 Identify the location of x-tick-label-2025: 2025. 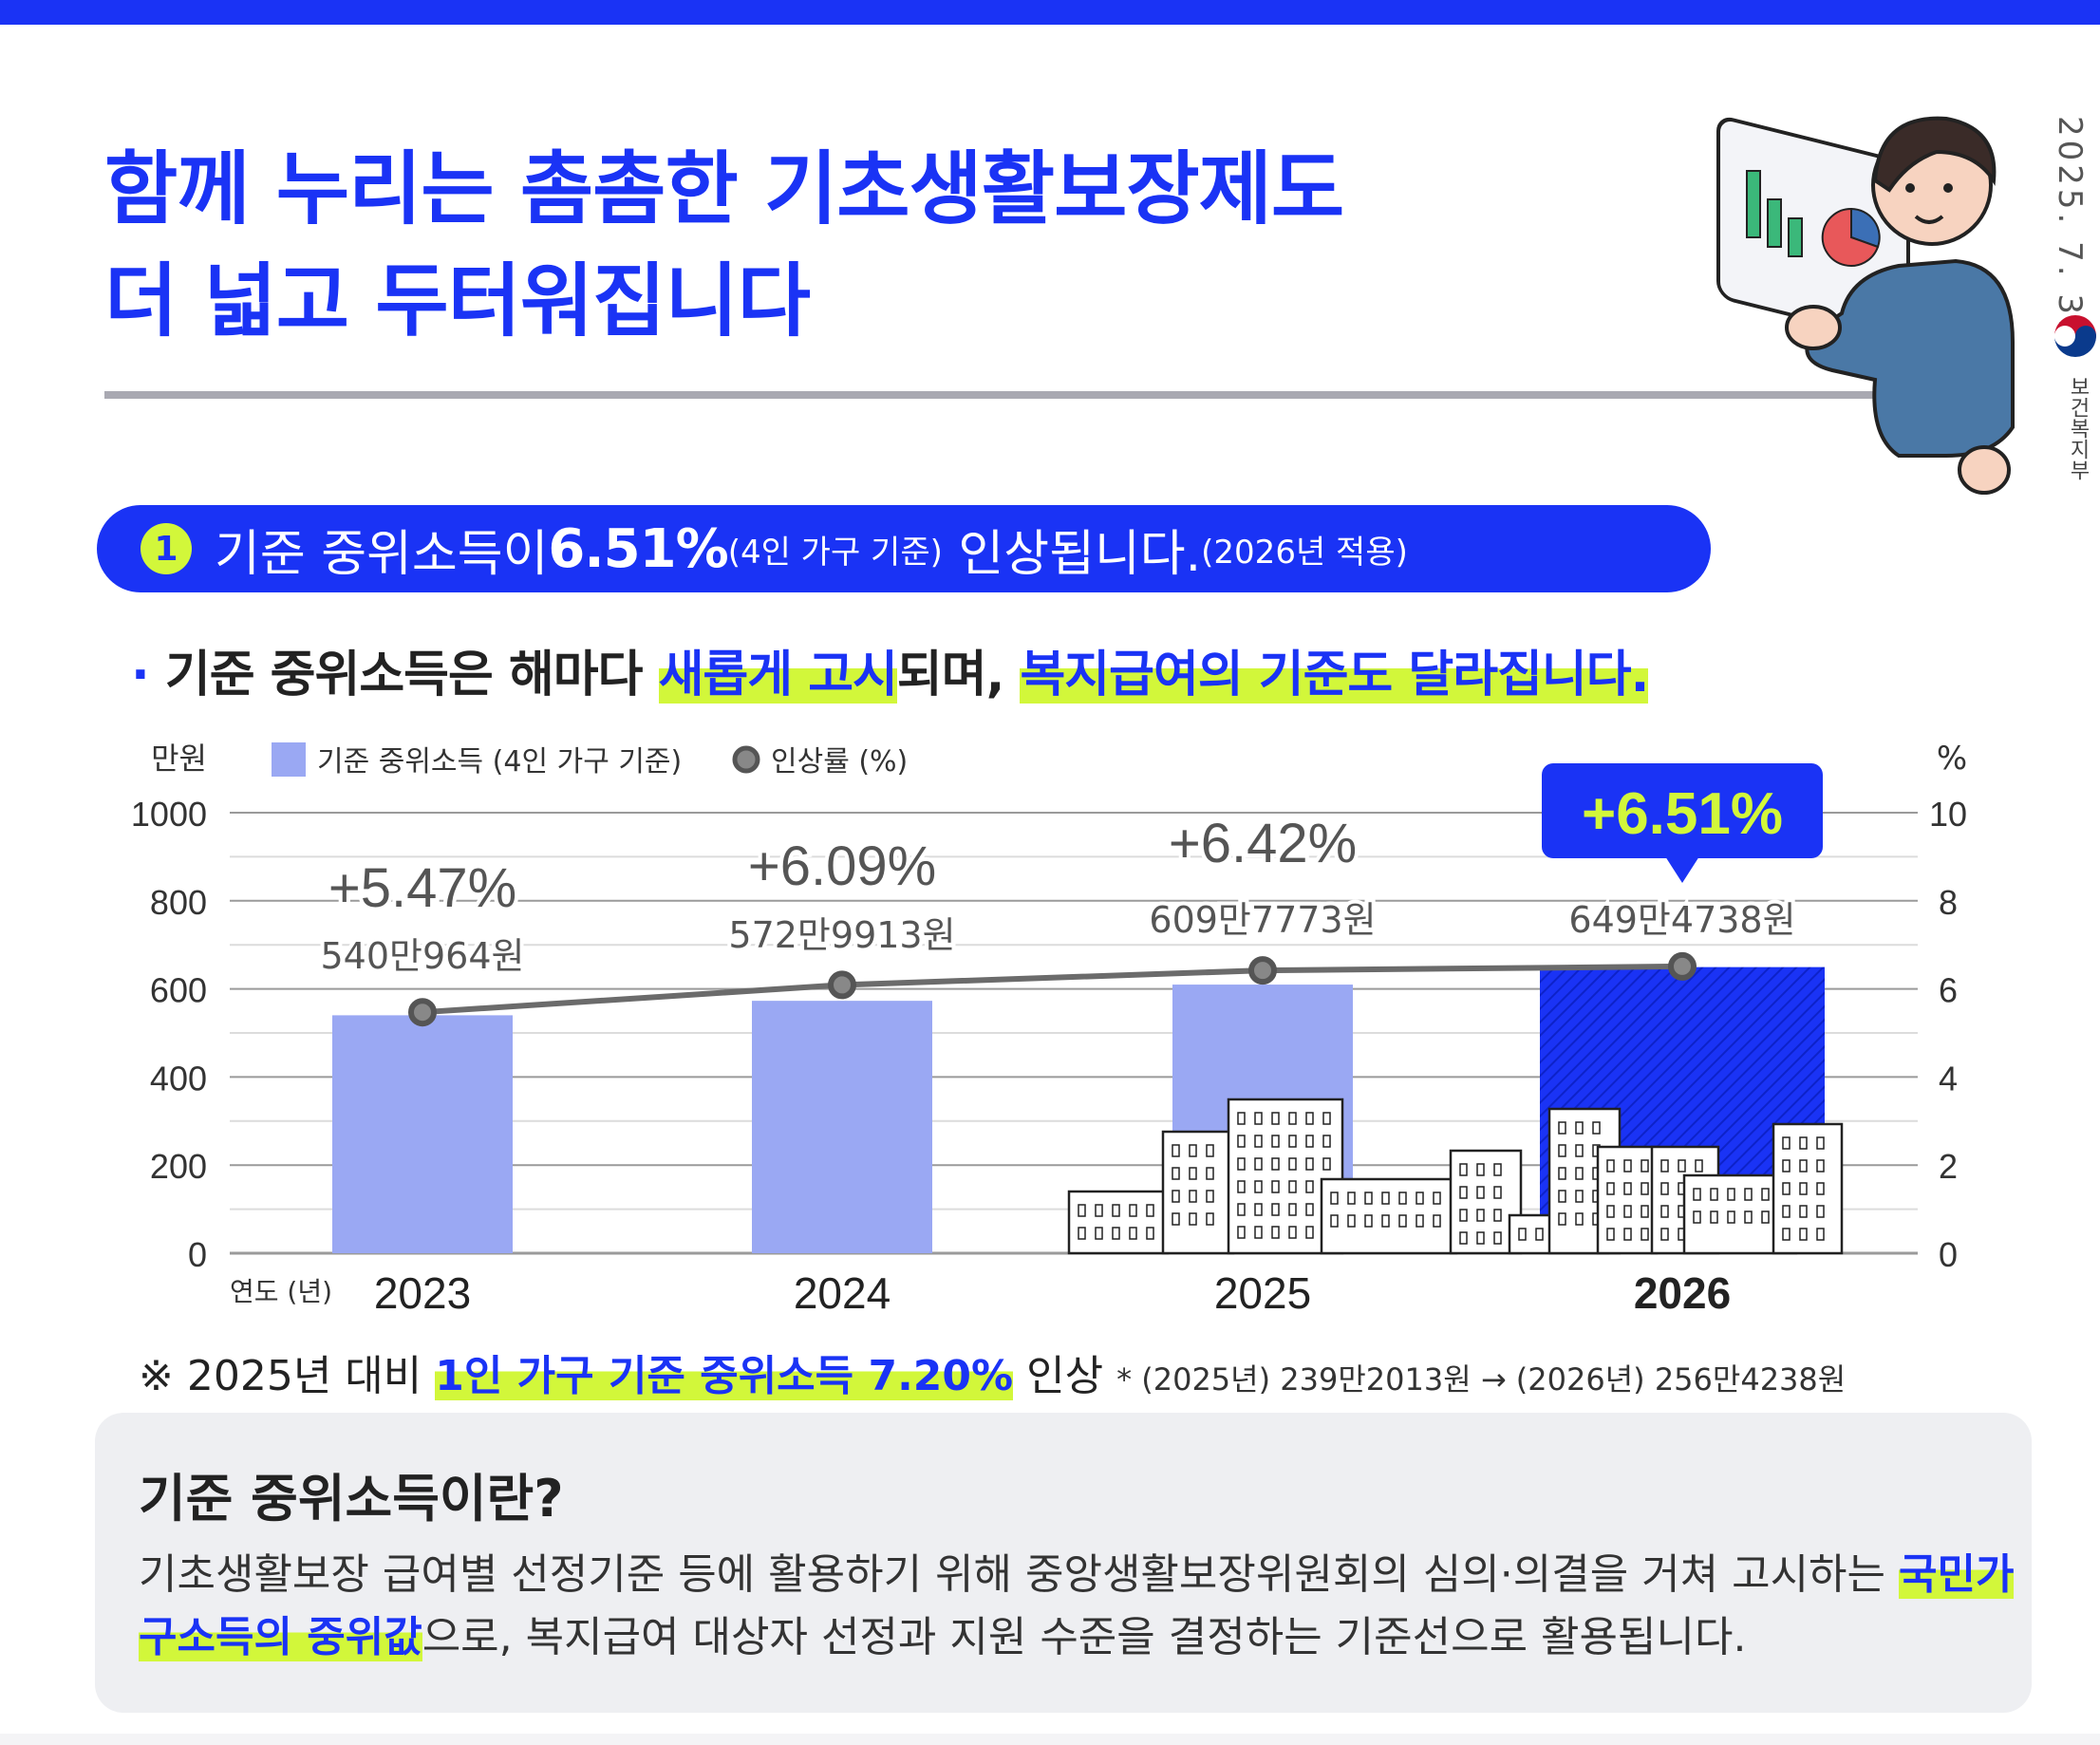
(1262, 1289).